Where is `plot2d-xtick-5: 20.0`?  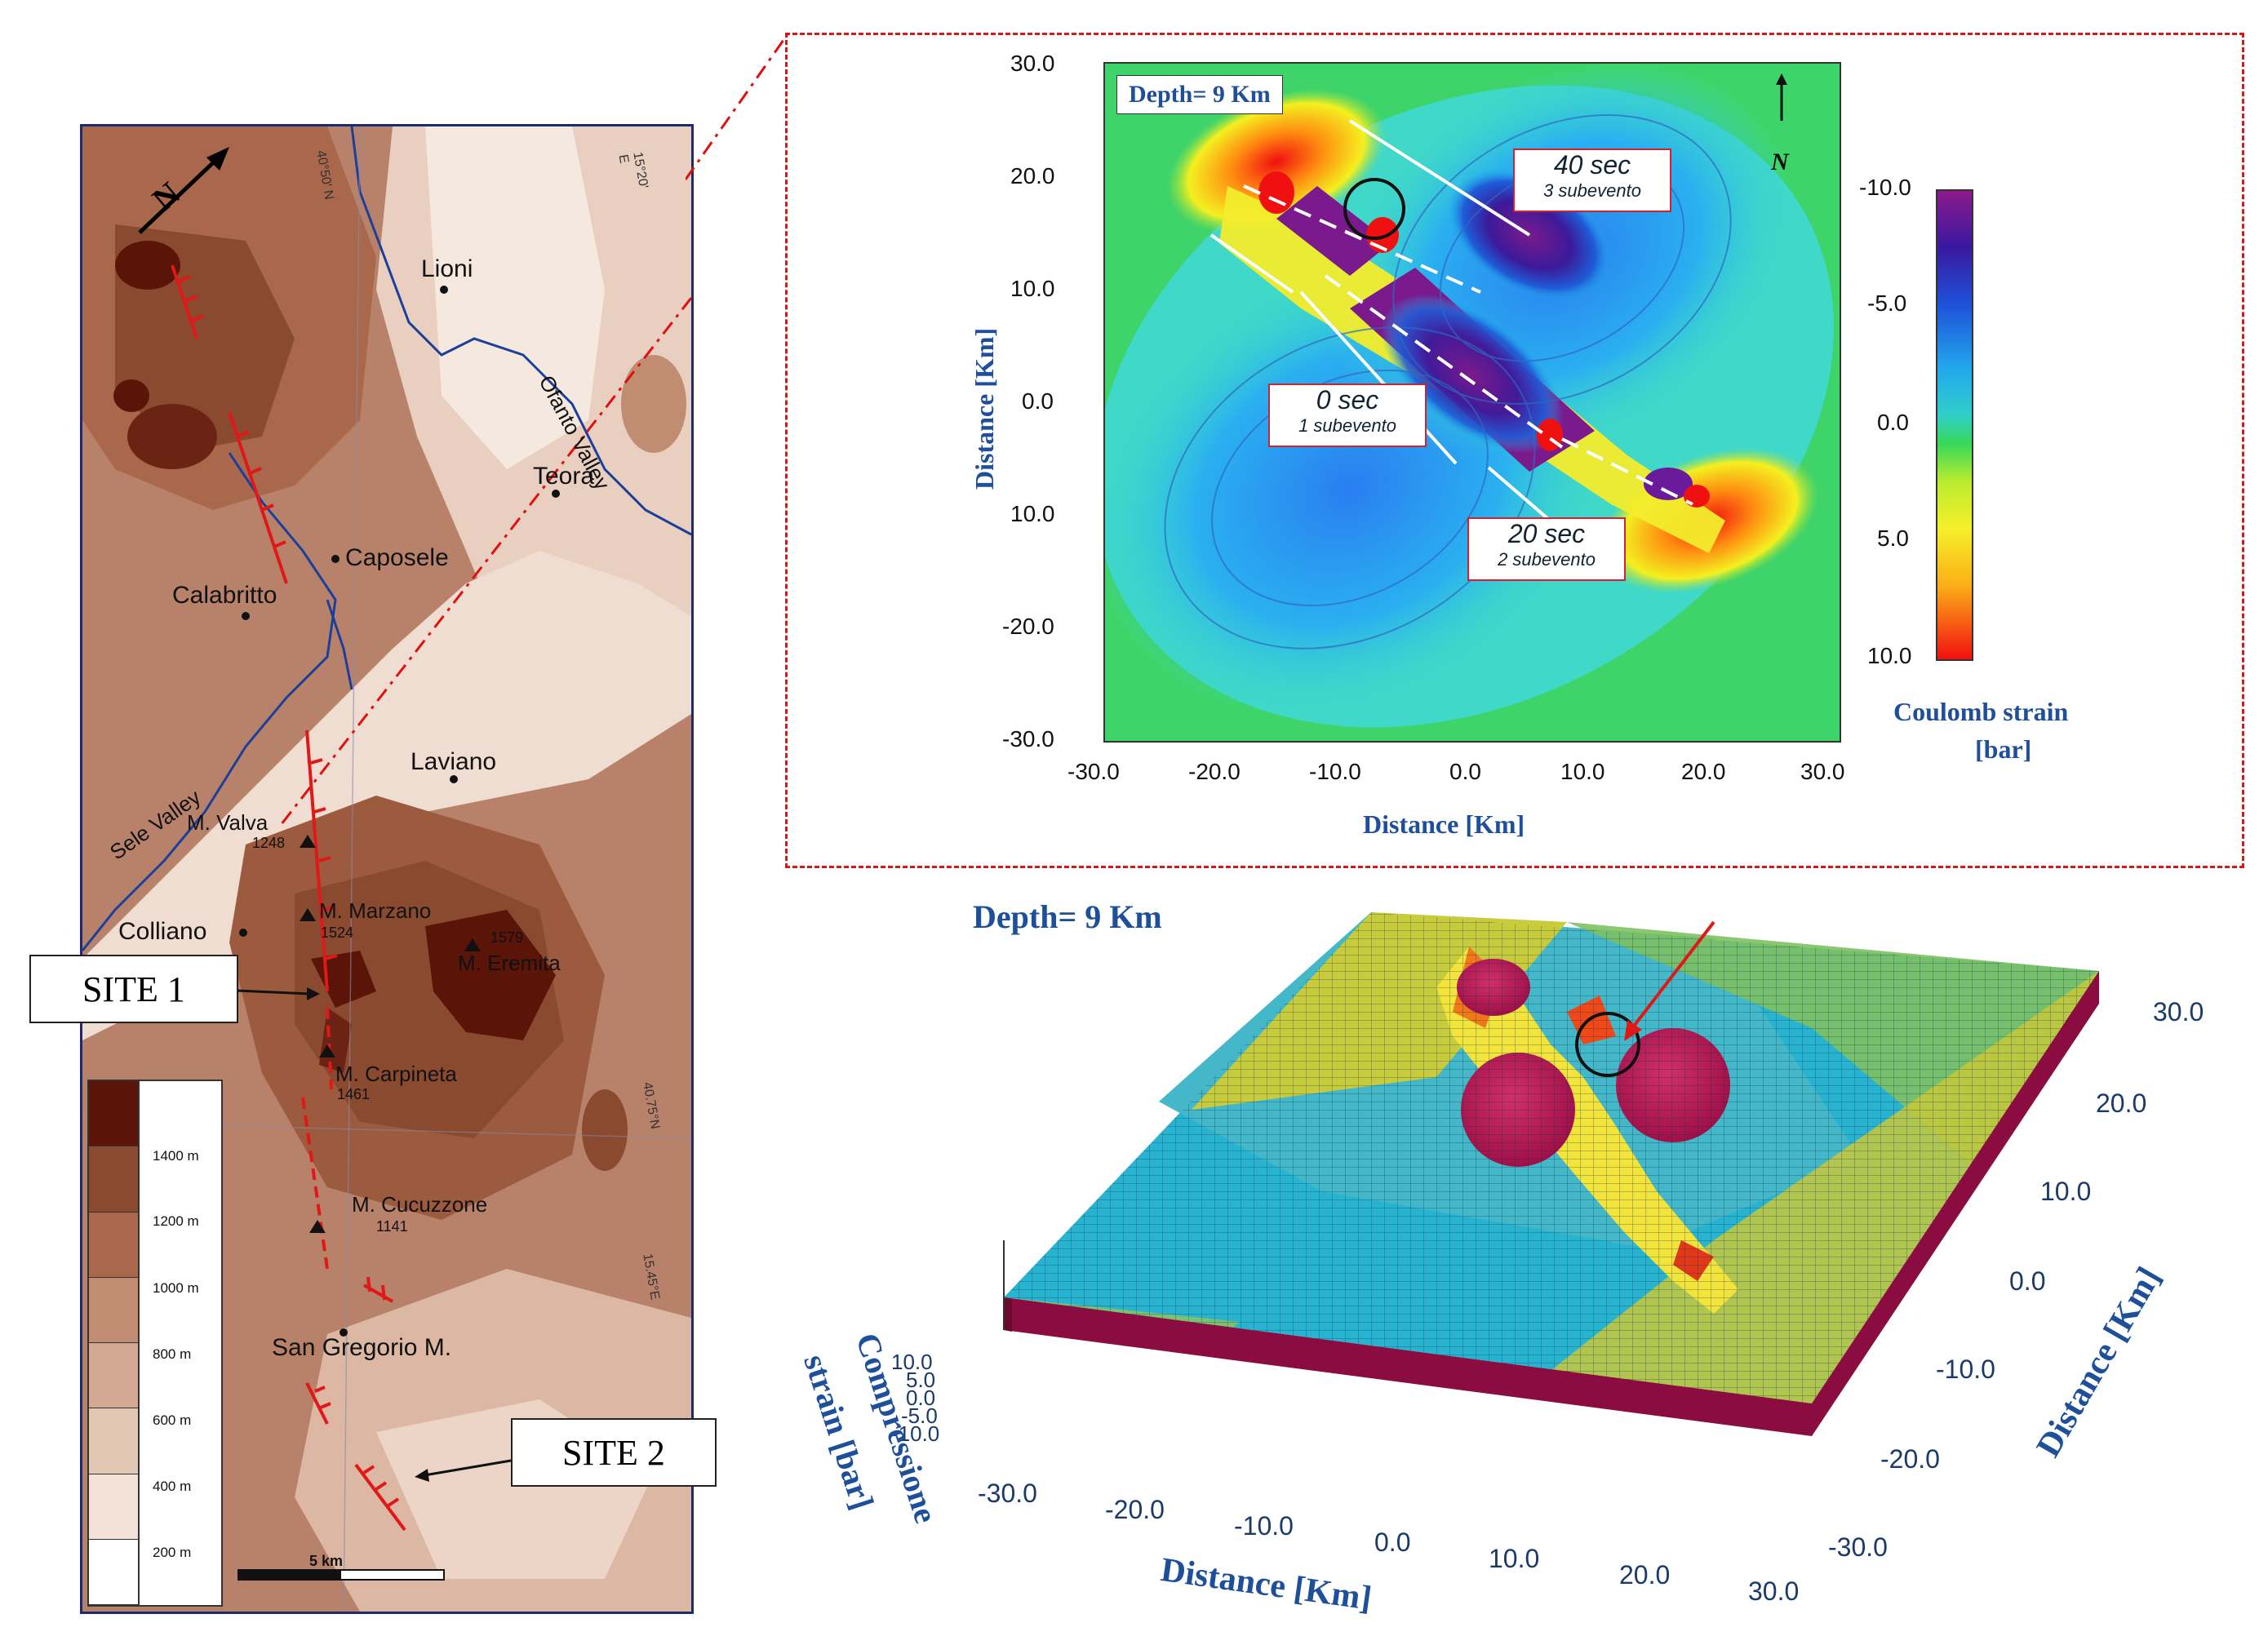
plot2d-xtick-5: 20.0 is located at coordinates (1703, 771).